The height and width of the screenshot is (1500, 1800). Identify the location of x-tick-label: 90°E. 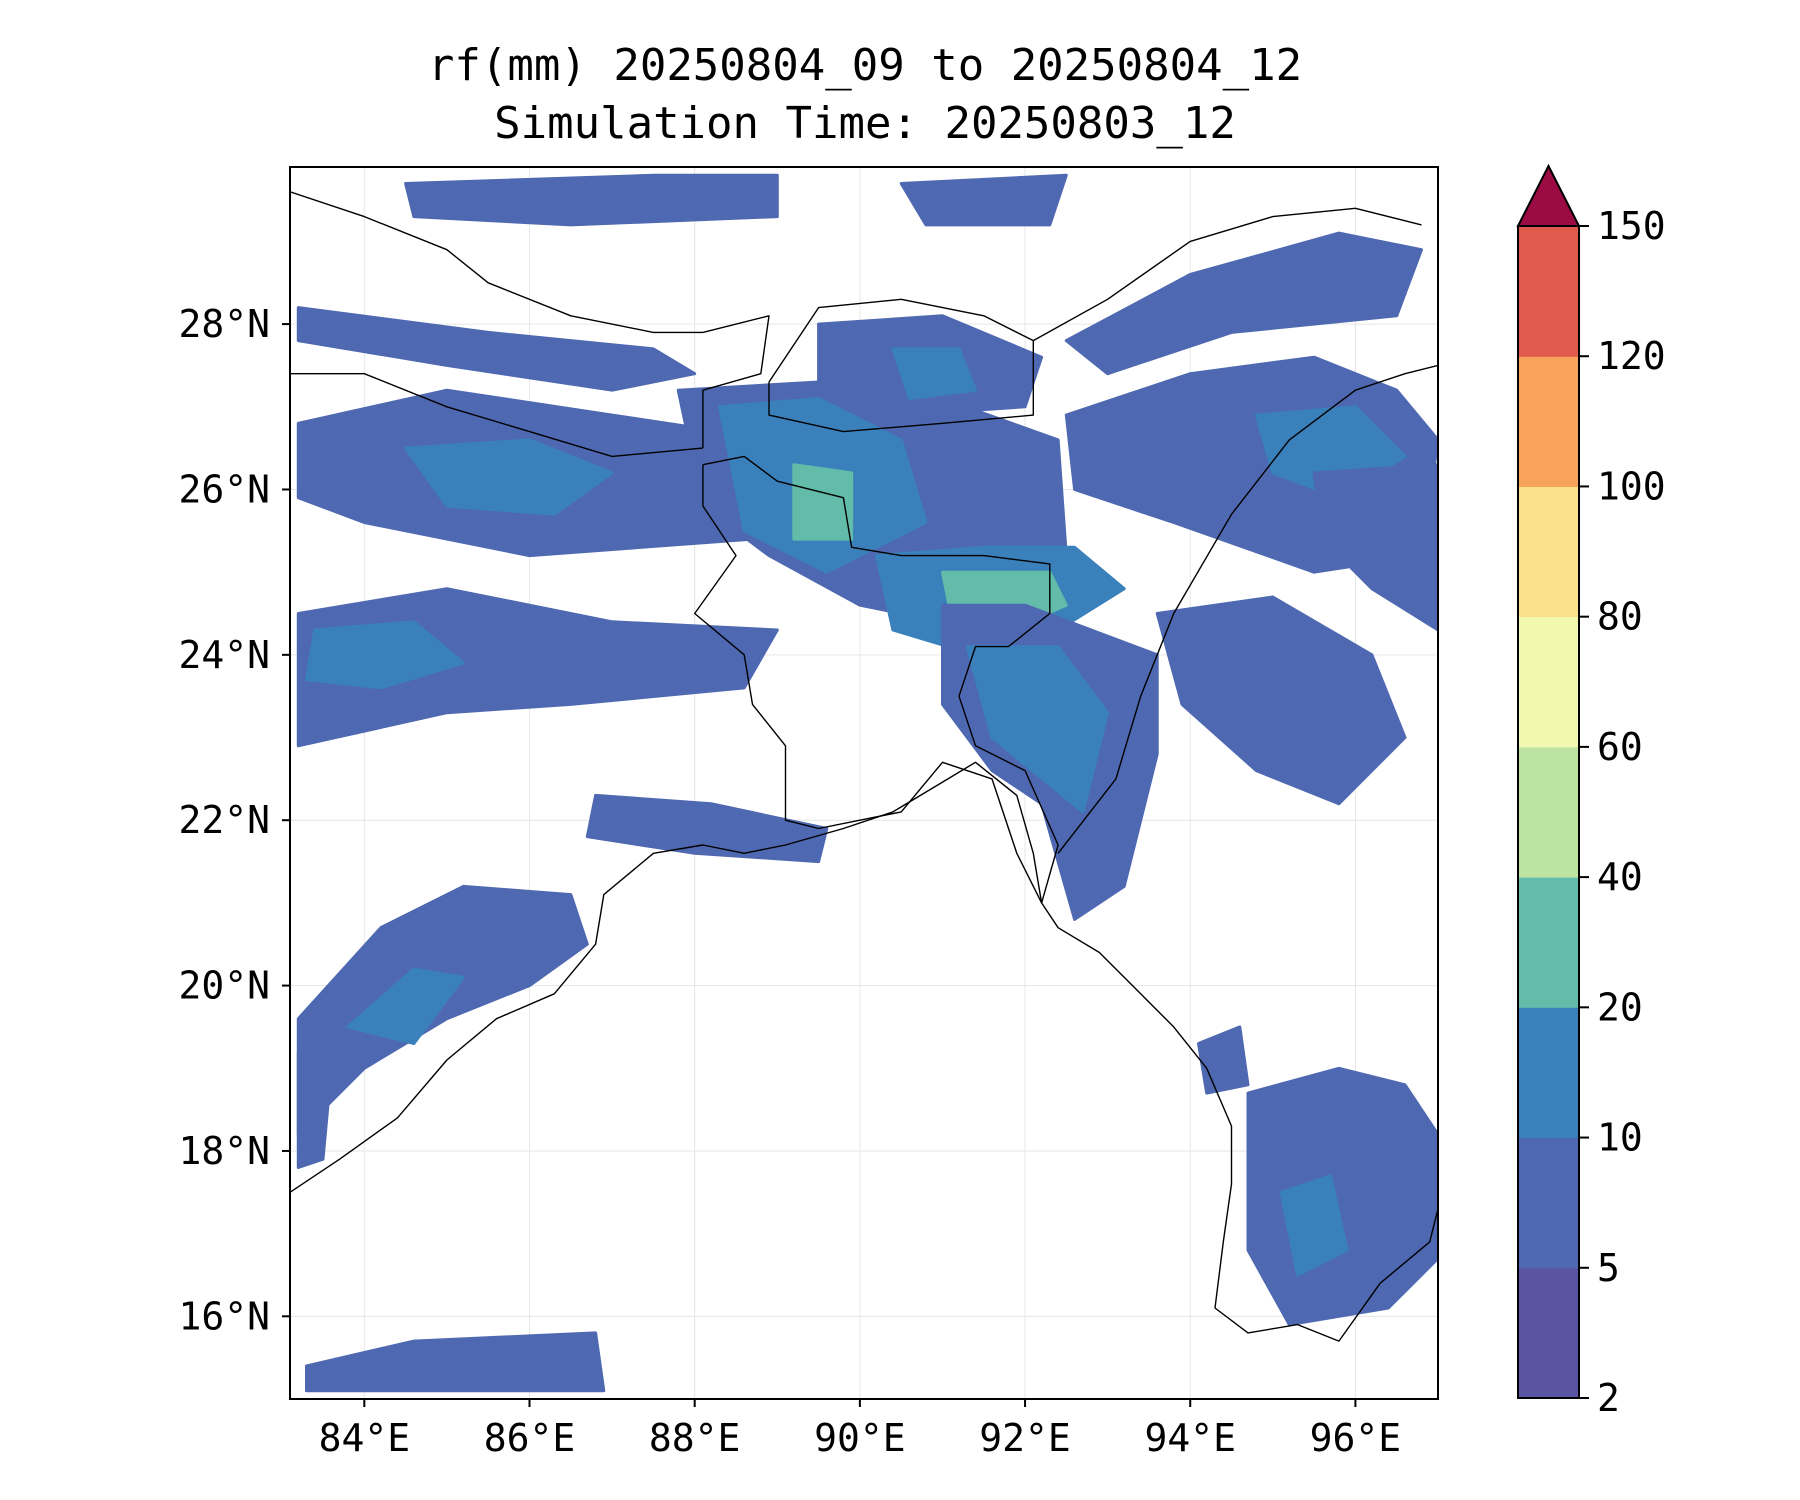
(860, 1438).